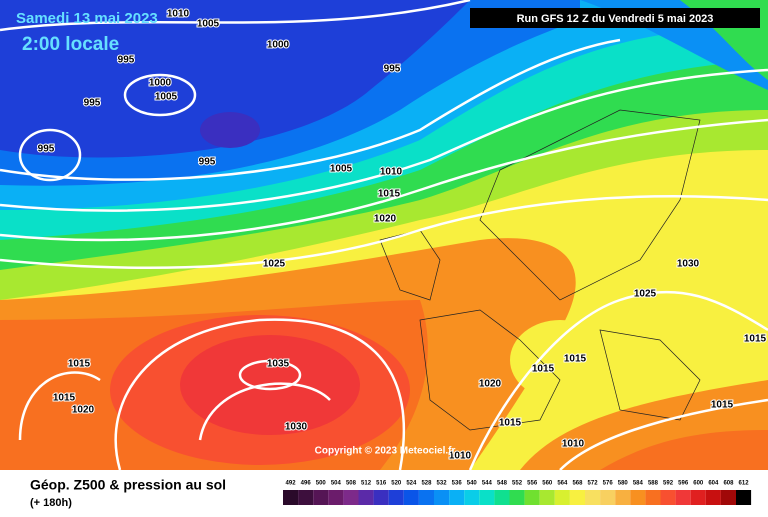  What do you see at coordinates (593, 484) in the screenshot?
I see `legend-label: 572` at bounding box center [593, 484].